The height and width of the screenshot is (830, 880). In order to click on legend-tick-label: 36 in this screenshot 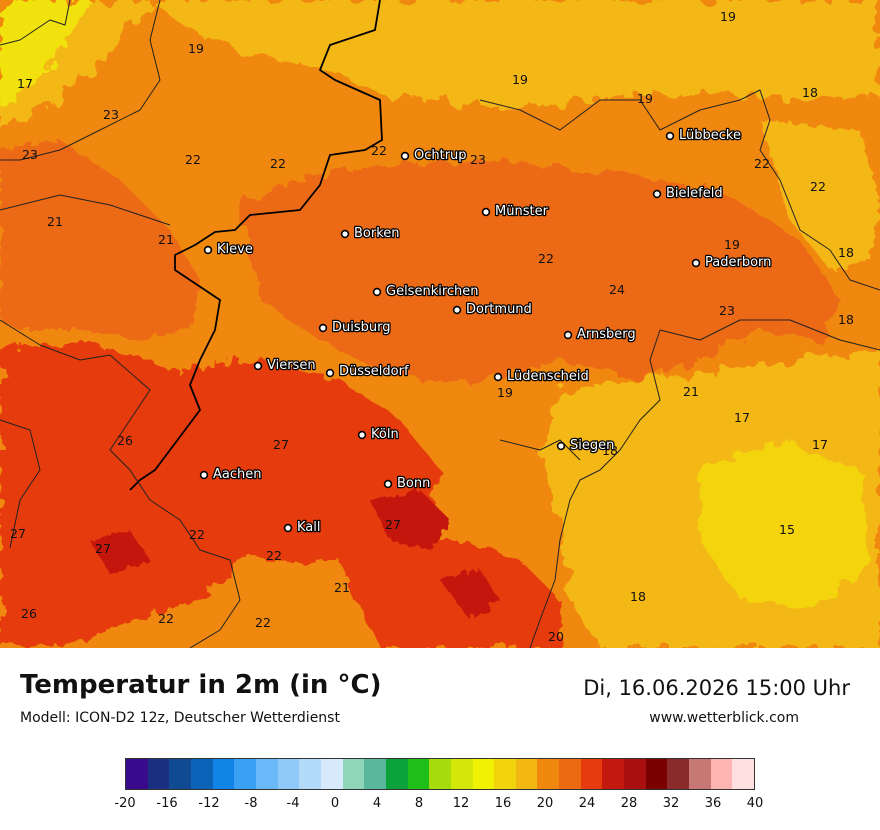, I will do `click(713, 803)`.